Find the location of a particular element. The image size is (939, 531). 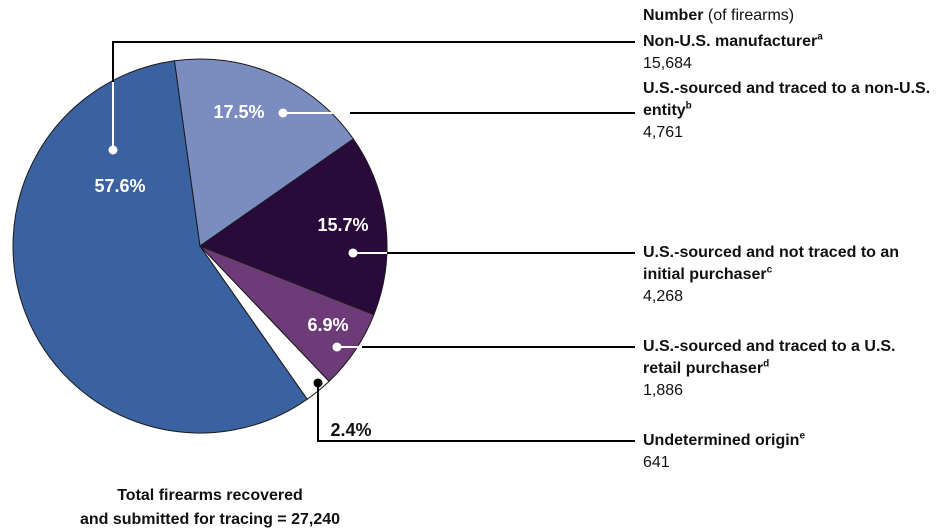

count-label: 641 is located at coordinates (656, 462).